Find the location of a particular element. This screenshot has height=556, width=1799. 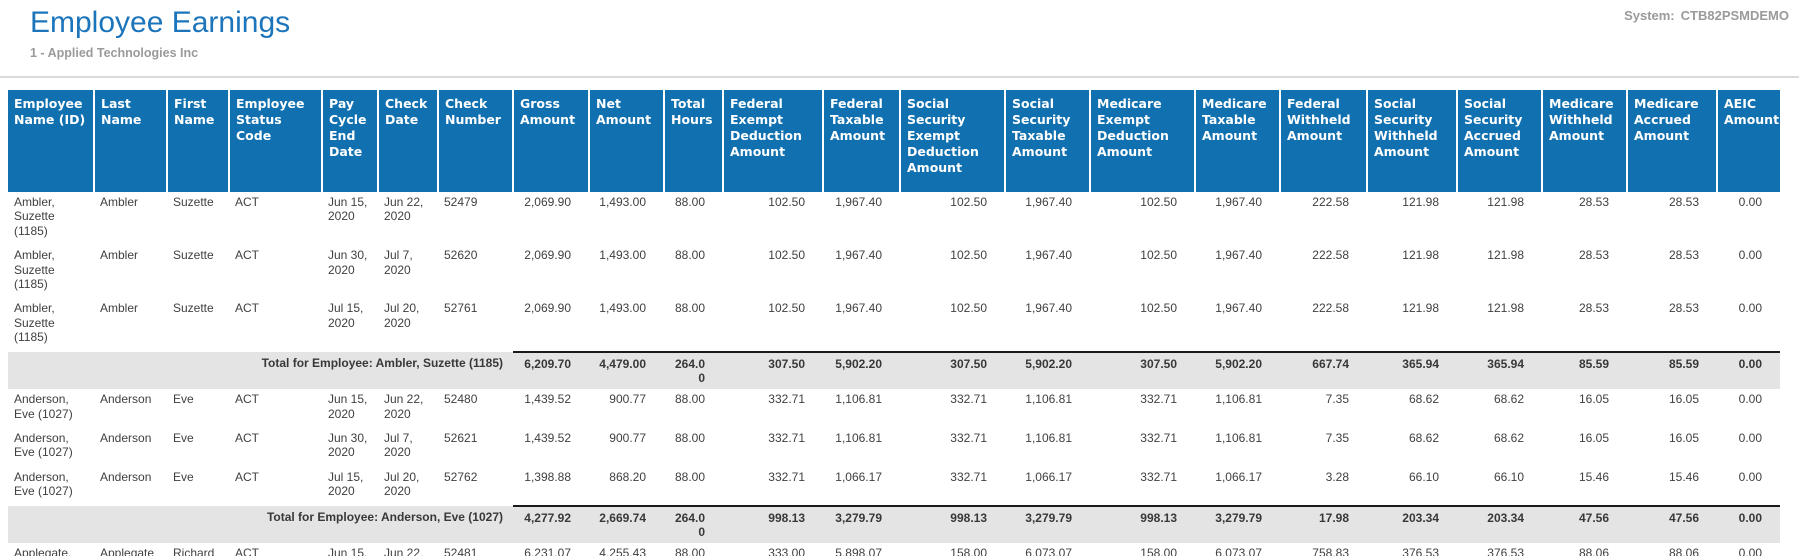

column-header: First Name is located at coordinates (198, 141).